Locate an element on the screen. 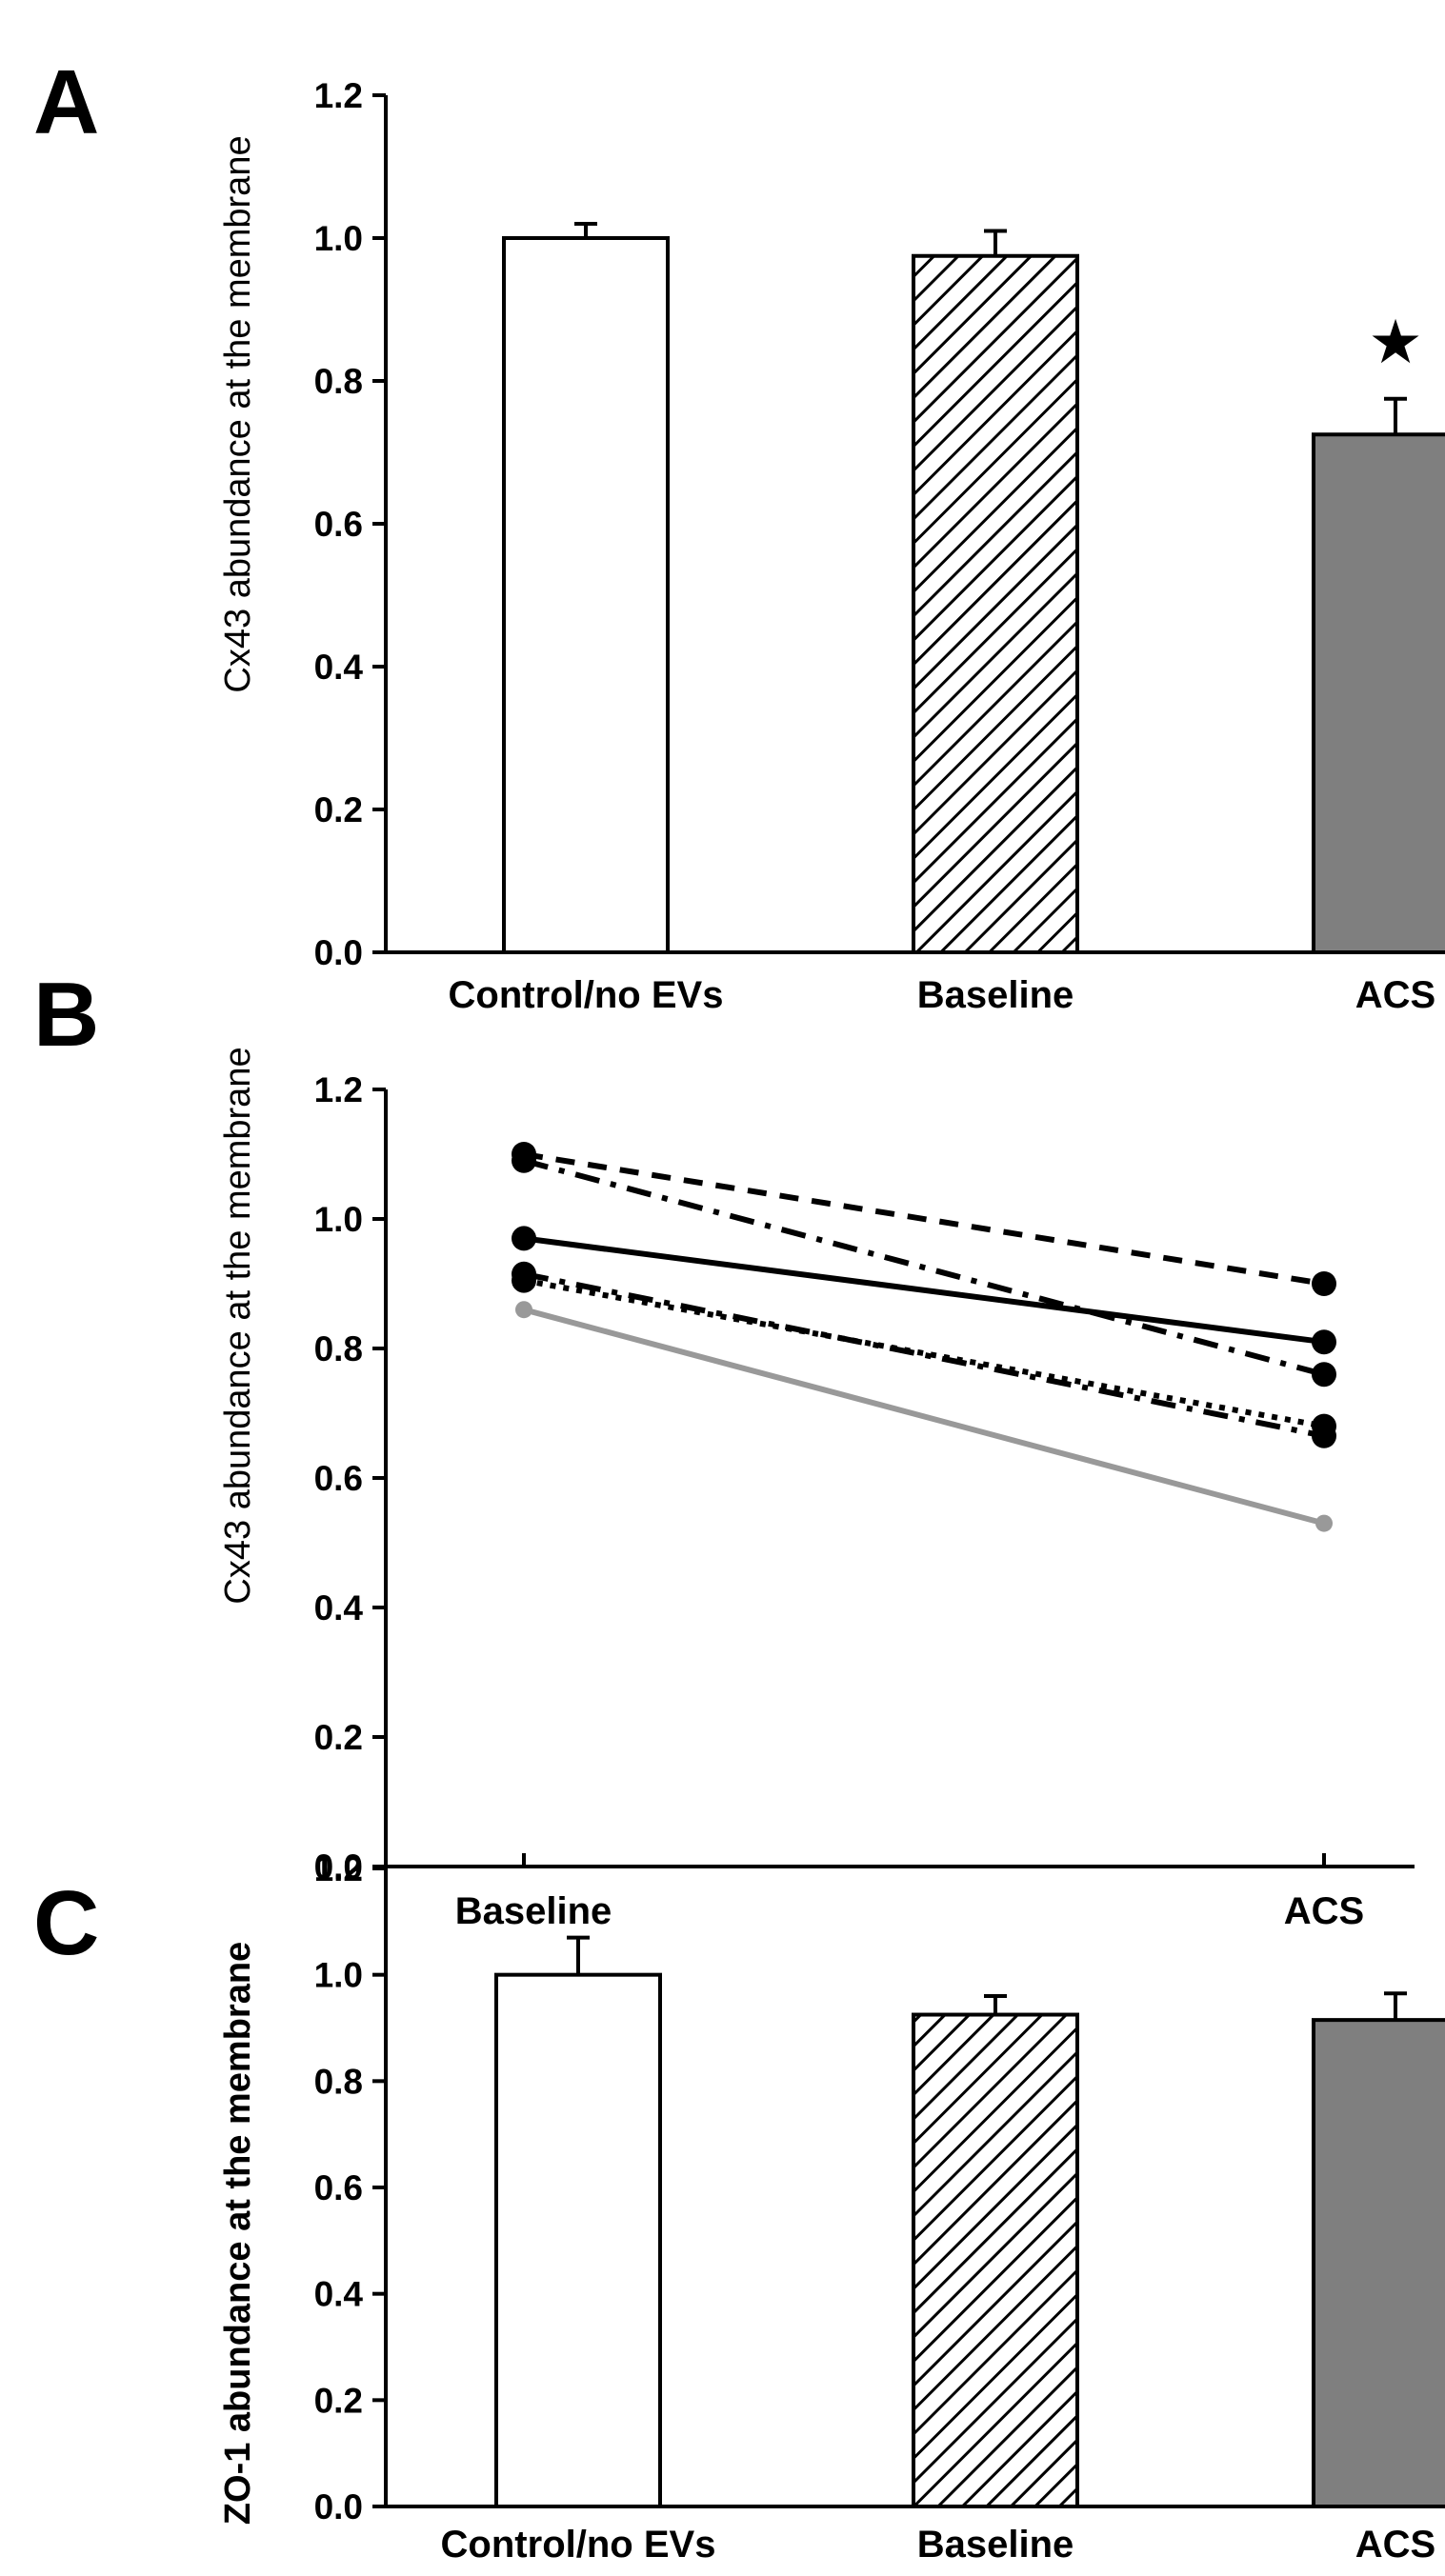 Image resolution: width=1445 pixels, height=2576 pixels. panel-b-y-tick-label: 0.8 is located at coordinates (339, 1348).